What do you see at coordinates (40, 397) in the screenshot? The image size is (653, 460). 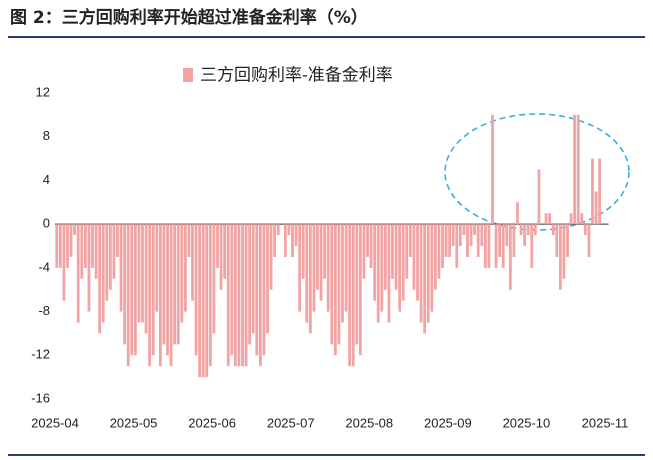 I see `y-tick-label: -16` at bounding box center [40, 397].